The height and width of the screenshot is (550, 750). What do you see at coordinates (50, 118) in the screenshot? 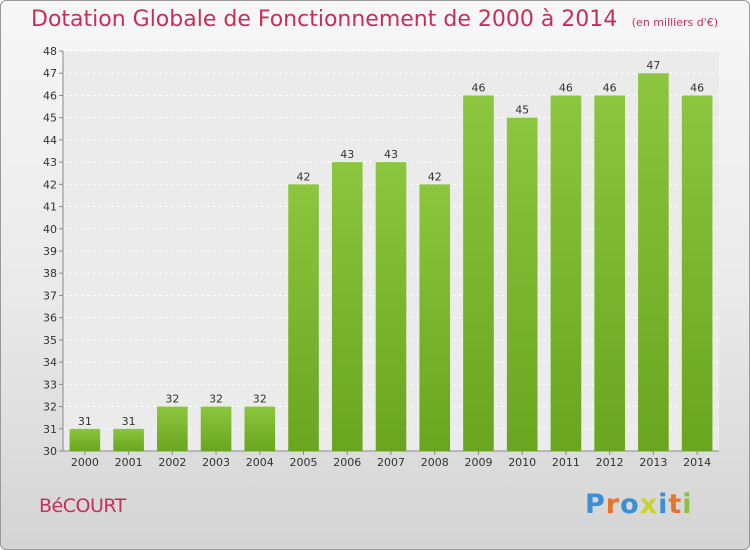
I see `y-tick-label: 45` at bounding box center [50, 118].